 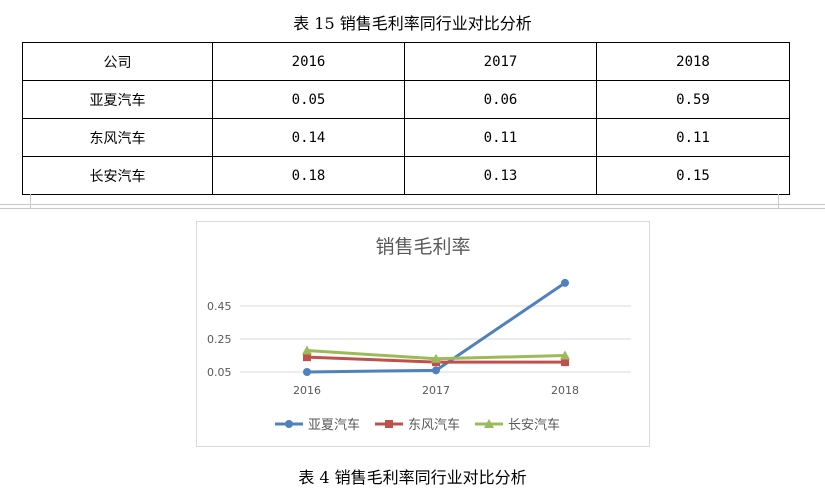 I want to click on table-row: 长安汽车 0.18 0.13 0.15, so click(x=406, y=175).